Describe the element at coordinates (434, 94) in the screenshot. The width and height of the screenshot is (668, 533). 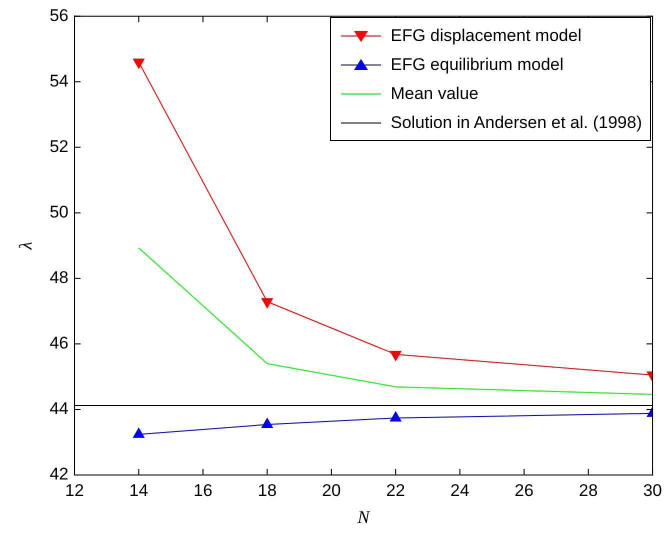
I see `legend-label: Mean value` at that location.